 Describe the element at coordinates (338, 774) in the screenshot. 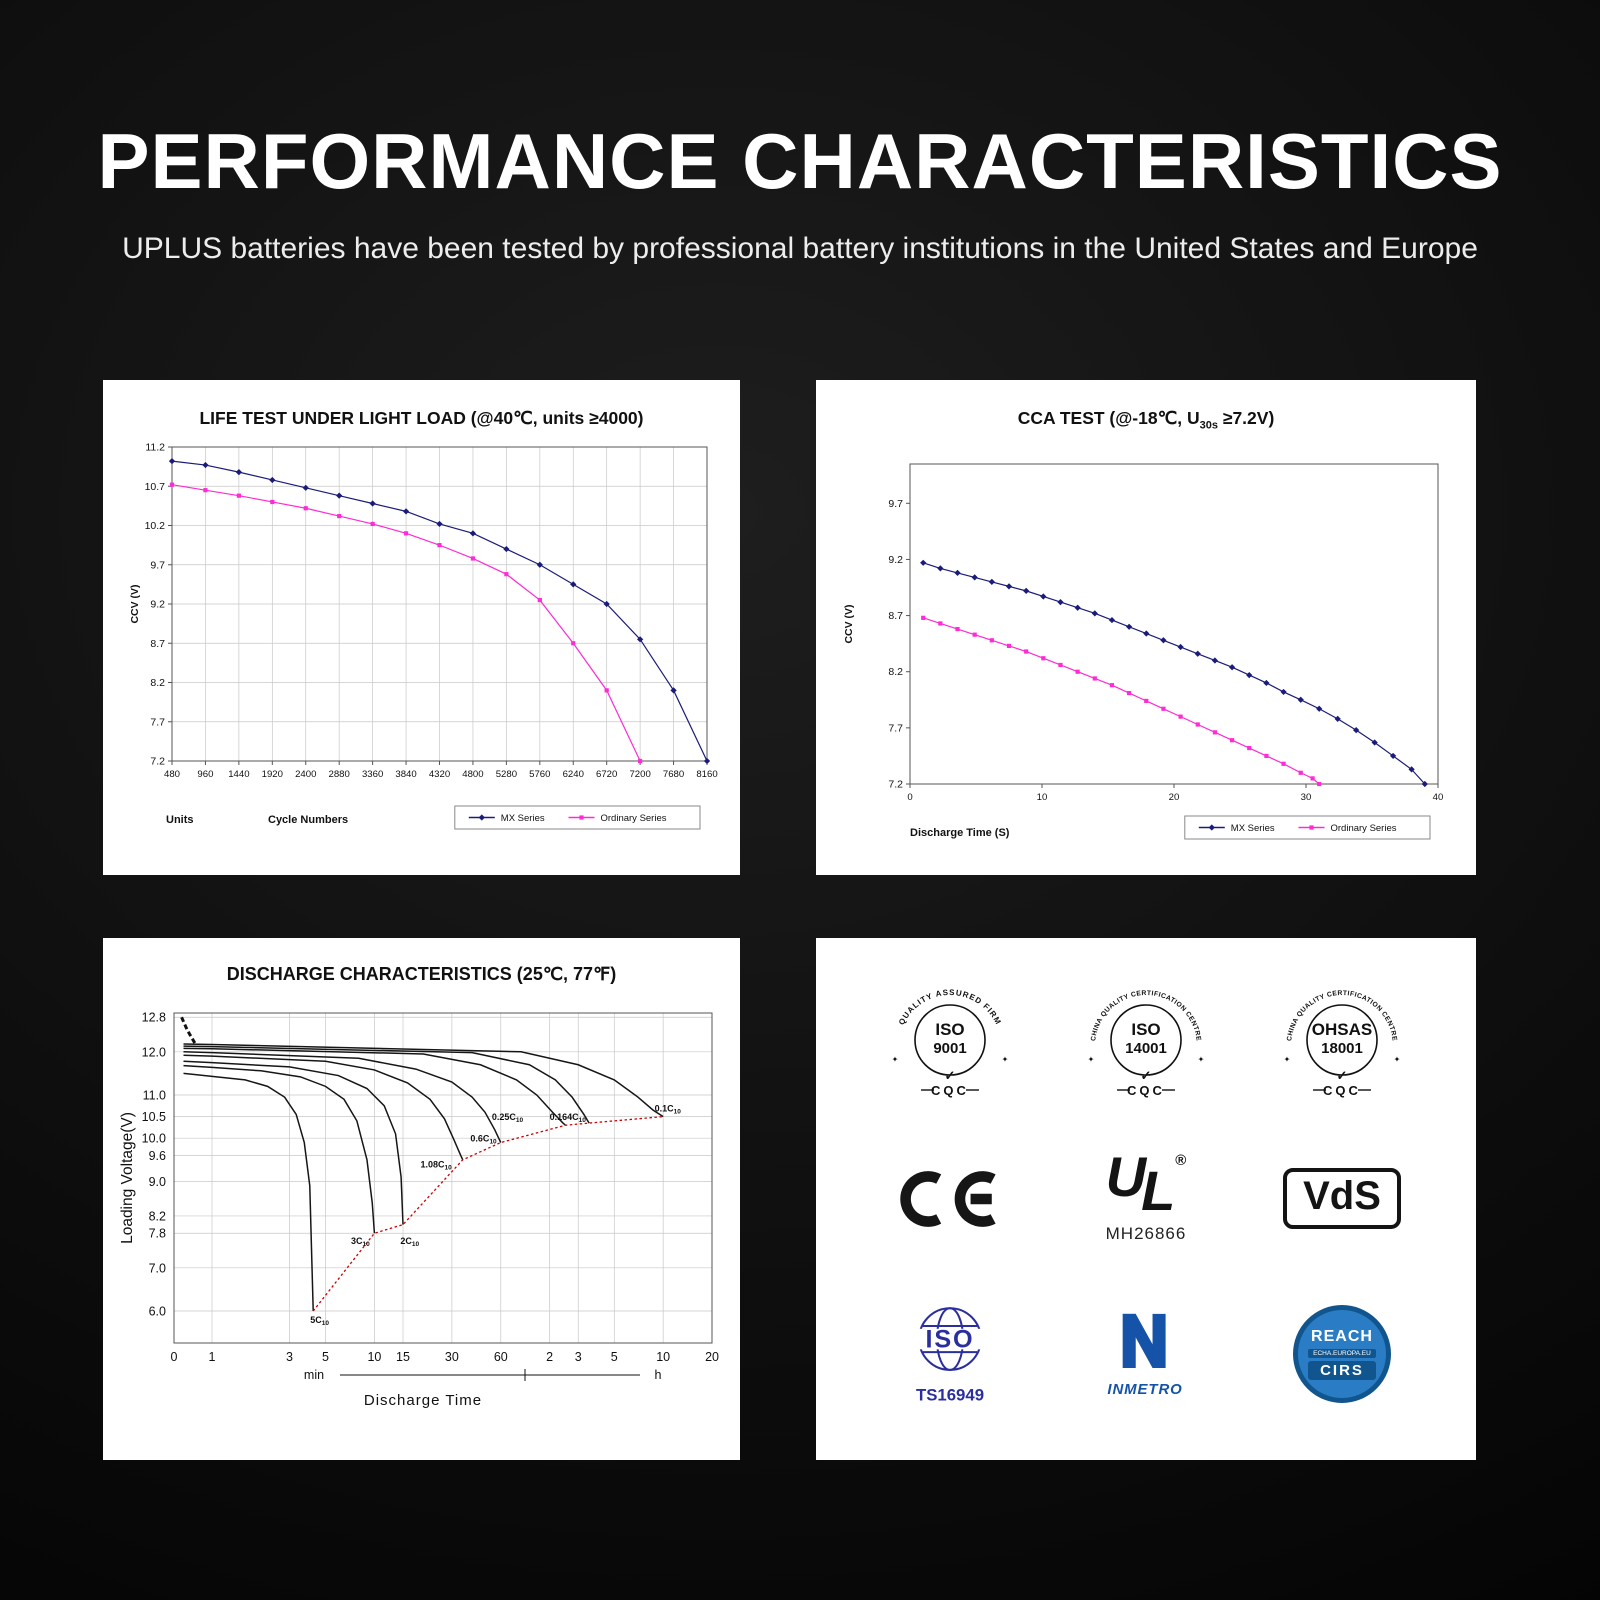

I see `svg-text: 2880` at that location.